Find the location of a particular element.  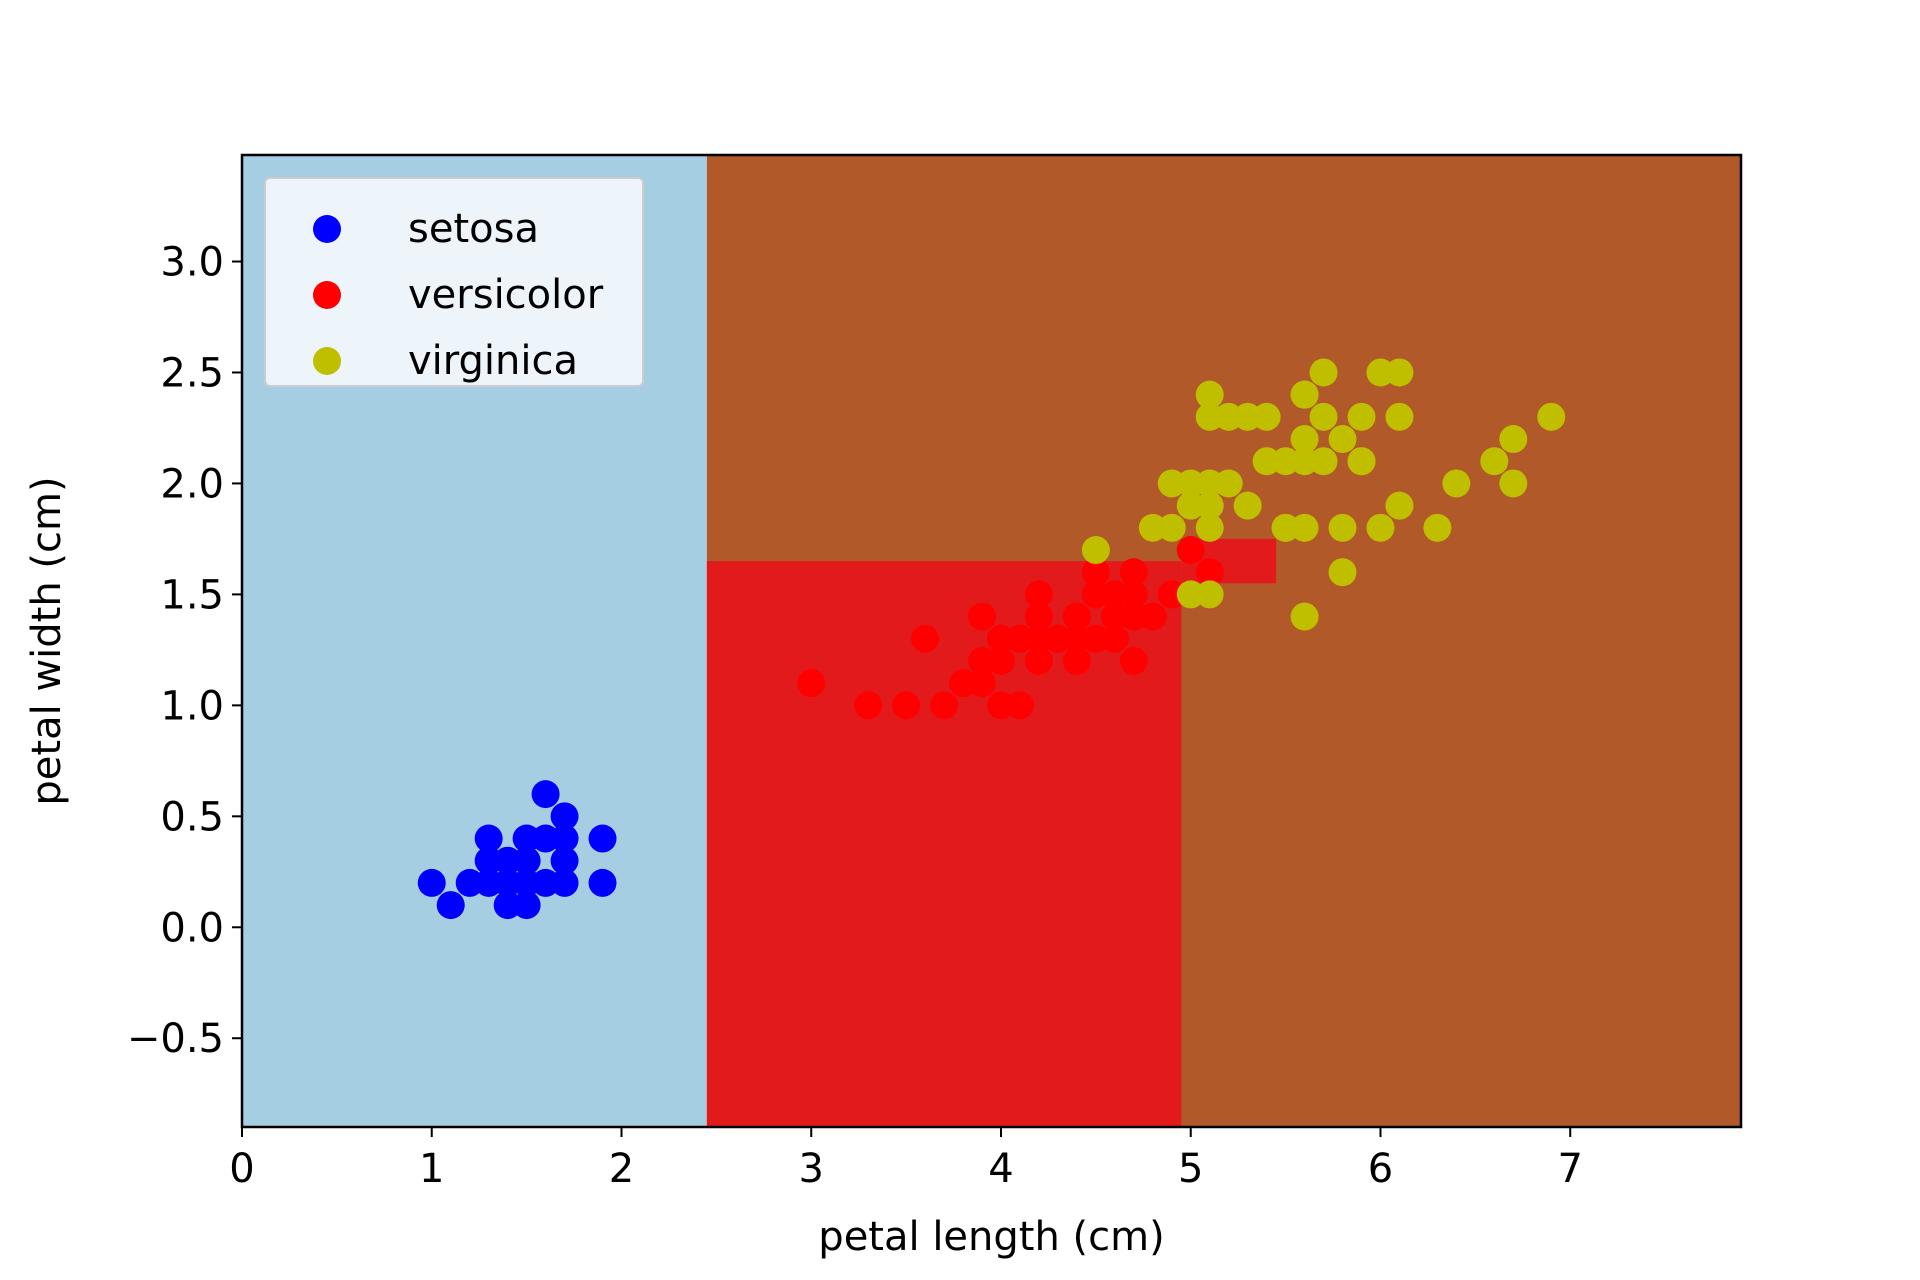

y-tick-label: 3.0 is located at coordinates (192, 263).